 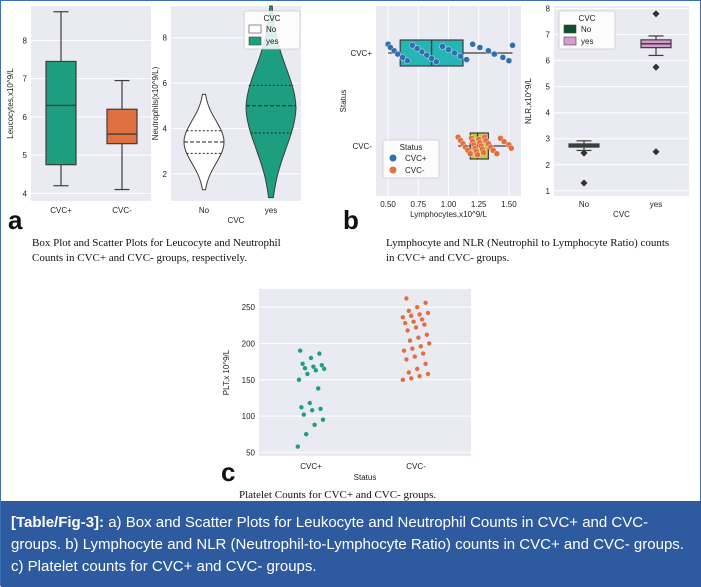 I want to click on x-axis-label: CVC, so click(x=236, y=220).